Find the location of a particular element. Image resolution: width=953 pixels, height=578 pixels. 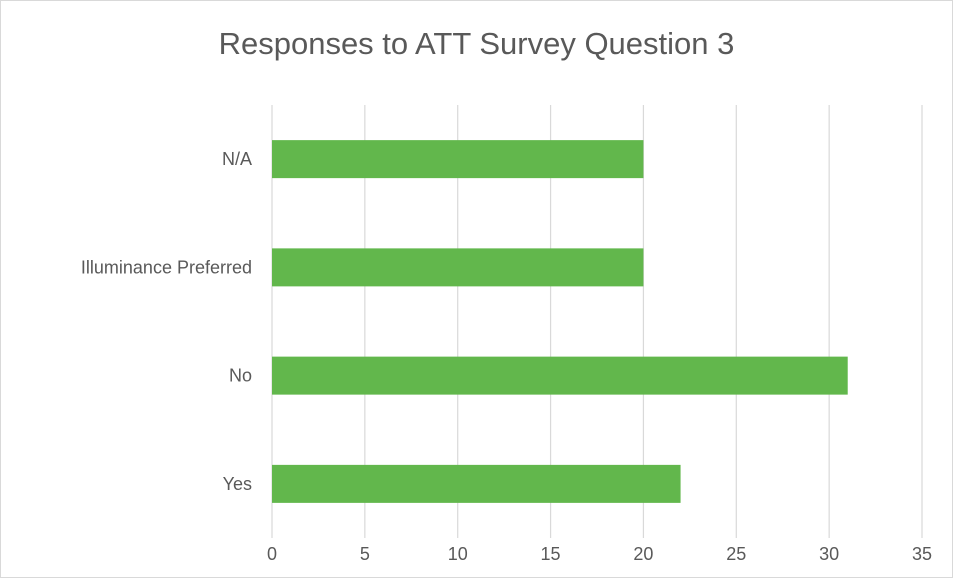

bar-no is located at coordinates (560, 375).